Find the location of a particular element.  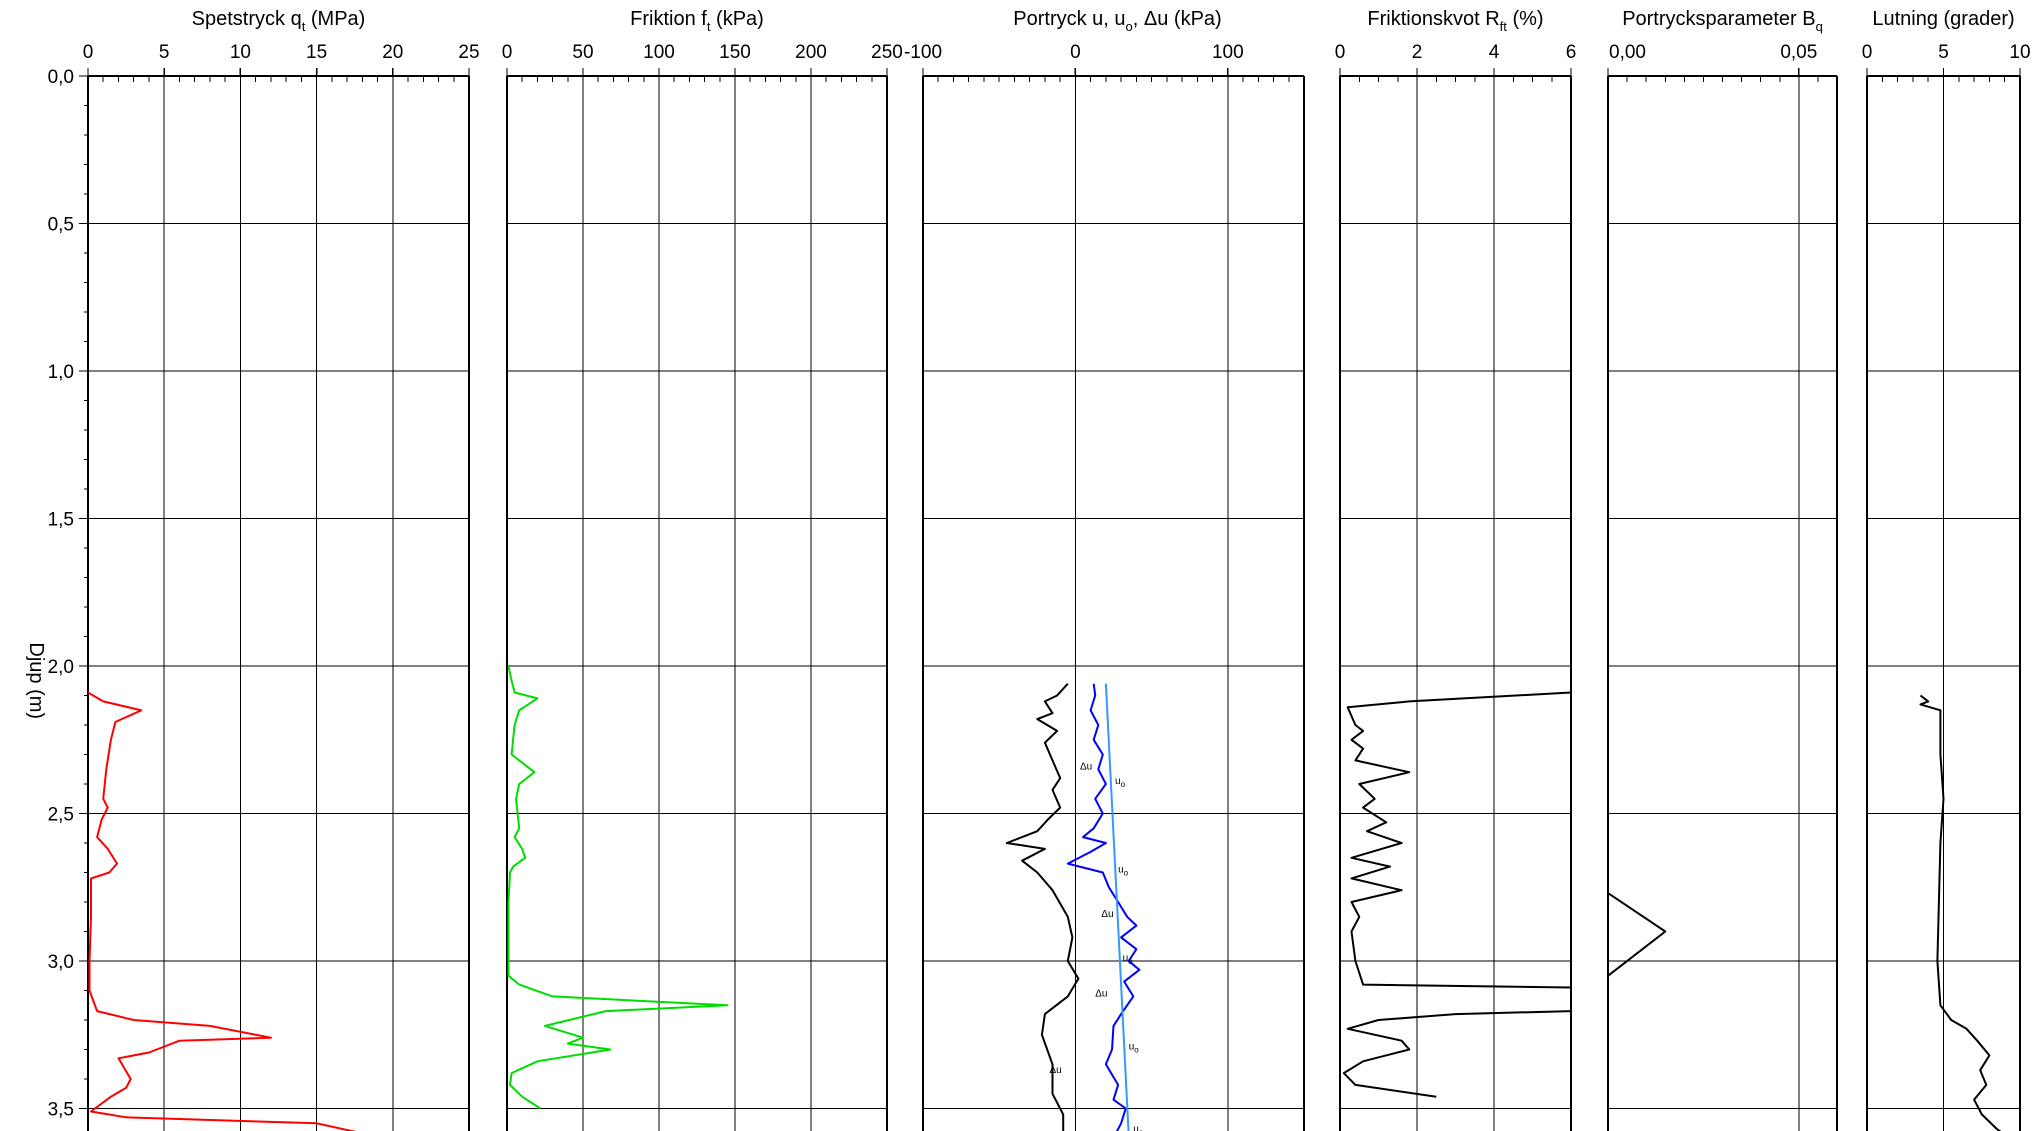

panel-title-unit: (kPa) is located at coordinates (736, 19).